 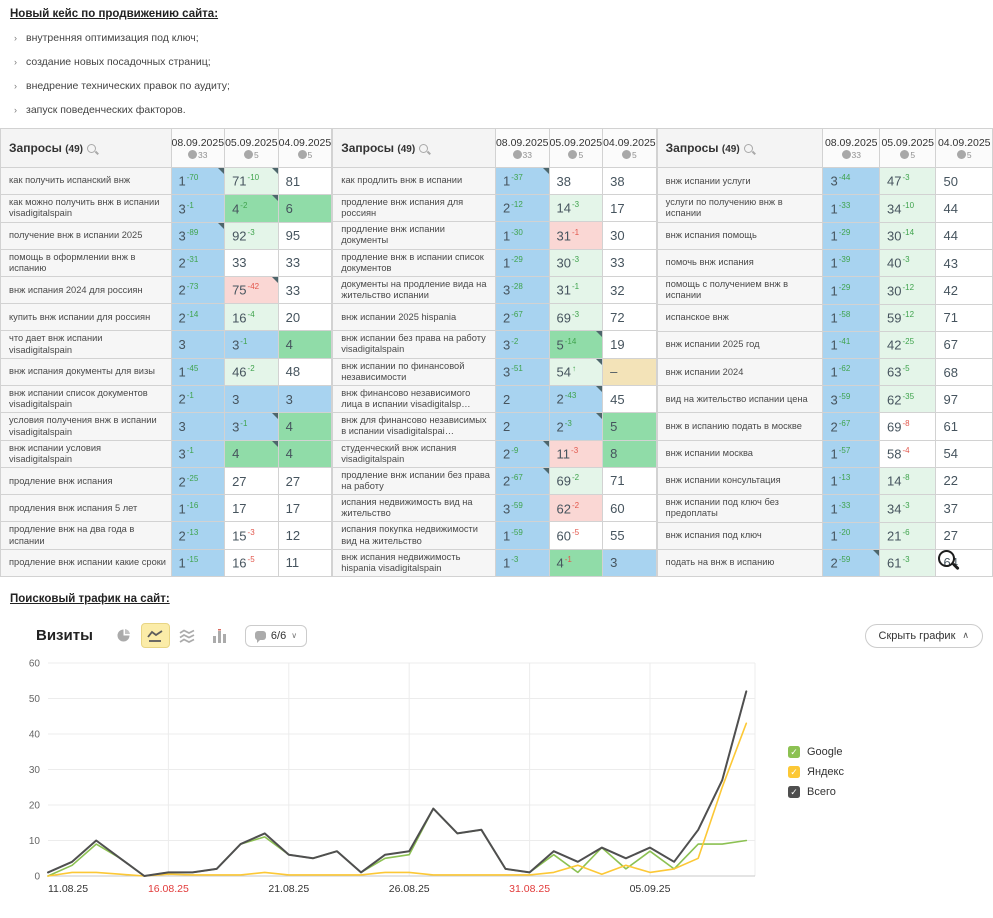 I want to click on position-cell: 2-3, so click(x=576, y=426).